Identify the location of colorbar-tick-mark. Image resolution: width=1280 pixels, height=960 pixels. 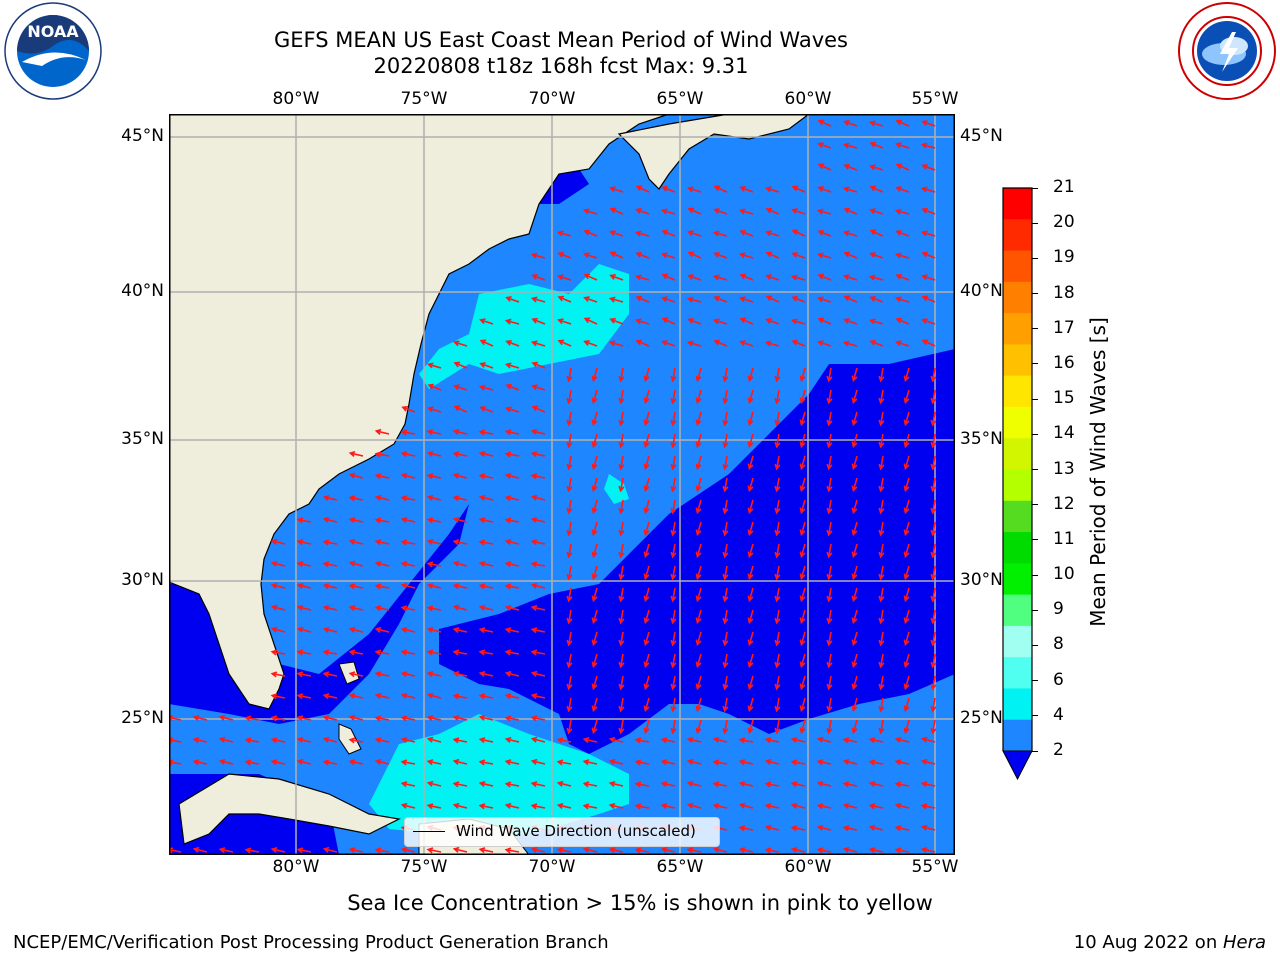
(1035, 188).